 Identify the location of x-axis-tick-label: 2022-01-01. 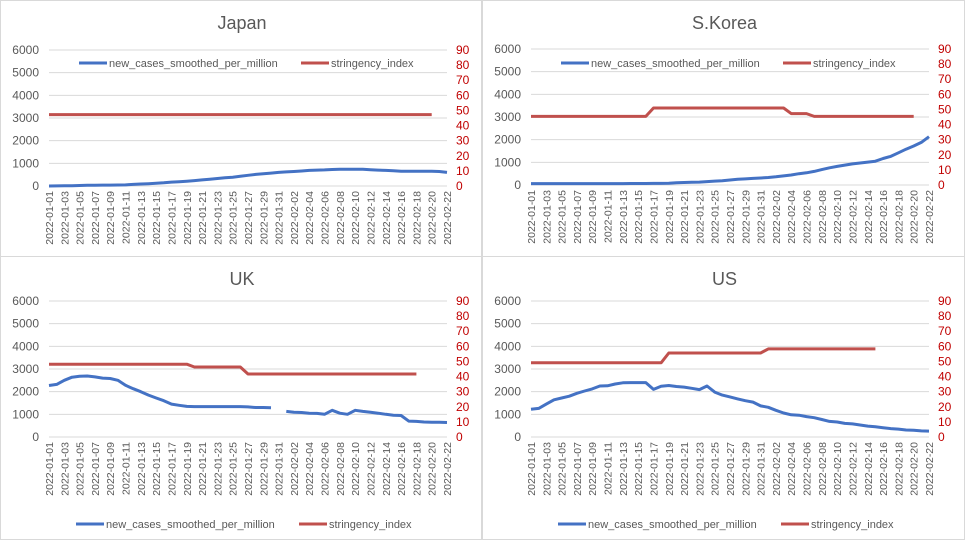
(532, 469).